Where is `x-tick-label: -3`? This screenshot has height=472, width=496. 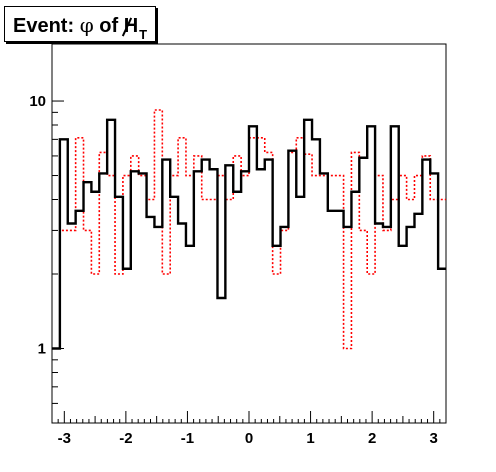 x-tick-label: -3 is located at coordinates (64, 438).